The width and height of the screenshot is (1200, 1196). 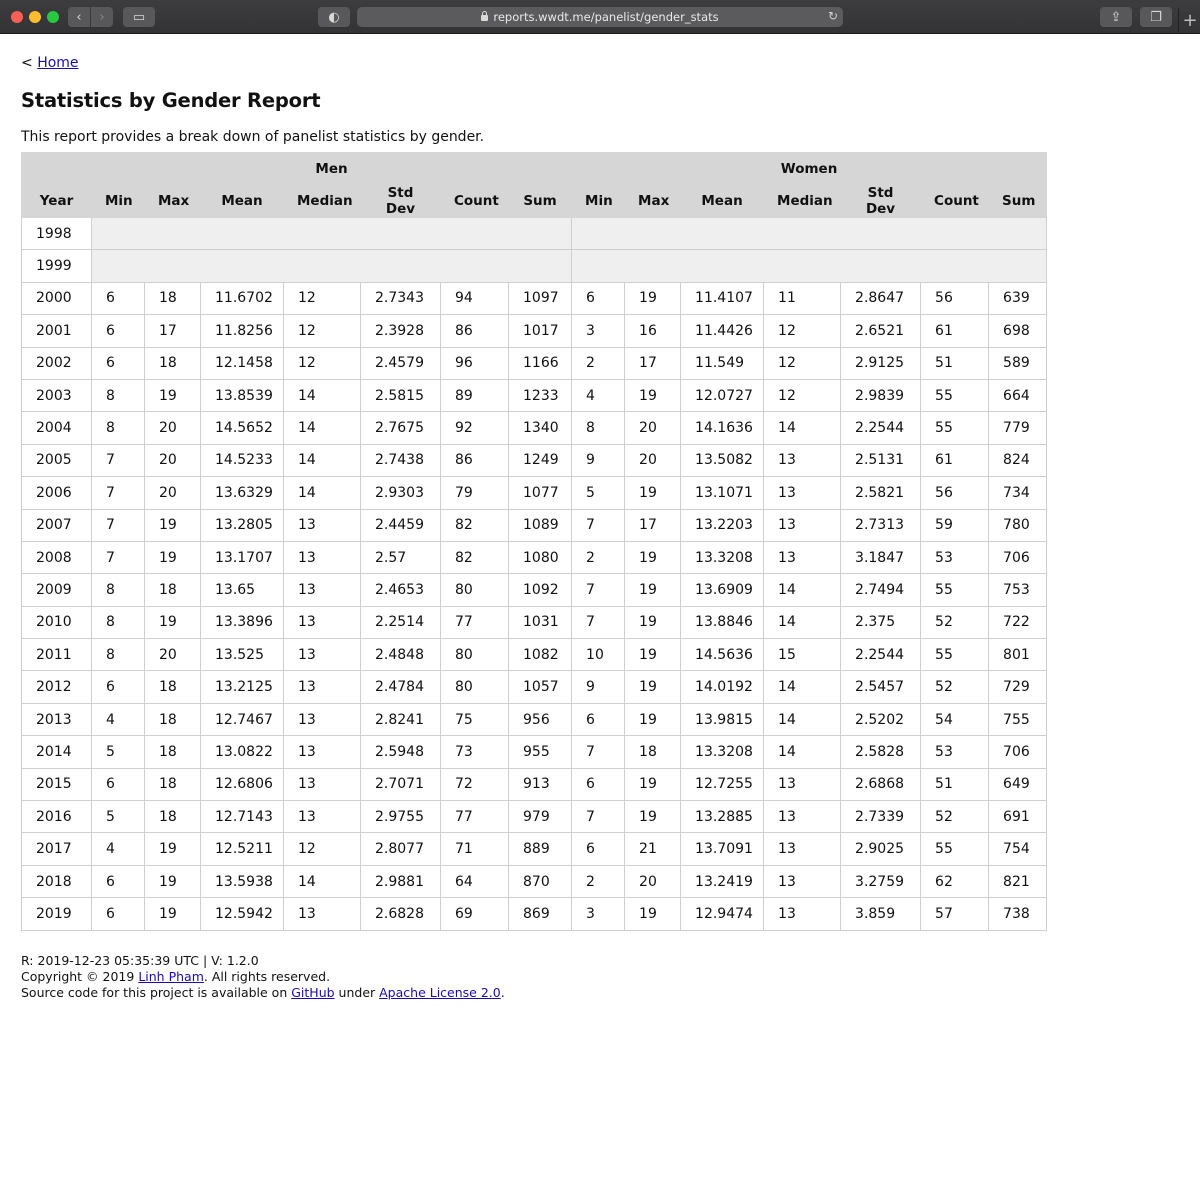 What do you see at coordinates (400, 655) in the screenshot?
I see `table-cell: 2.4848` at bounding box center [400, 655].